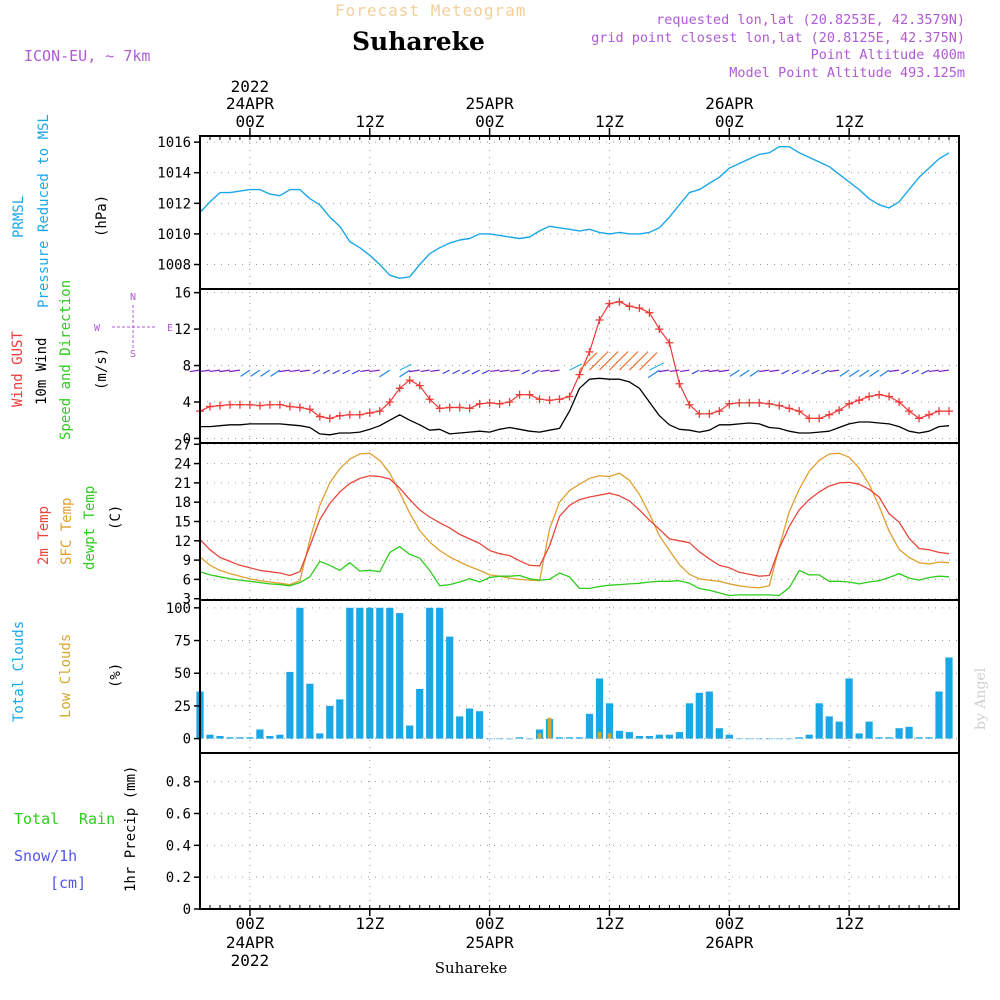  What do you see at coordinates (182, 642) in the screenshot?
I see `clouds-ytick-label: 75` at bounding box center [182, 642].